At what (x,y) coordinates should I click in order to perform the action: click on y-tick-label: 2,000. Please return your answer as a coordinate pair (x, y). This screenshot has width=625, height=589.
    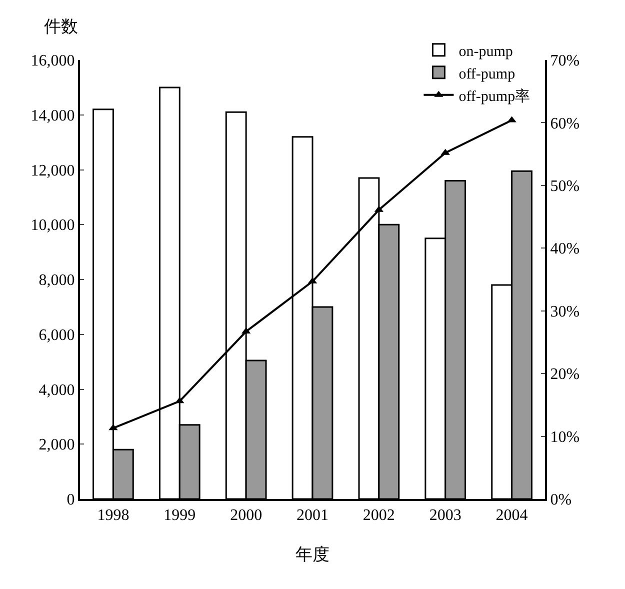
    Looking at the image, I should click on (56, 445).